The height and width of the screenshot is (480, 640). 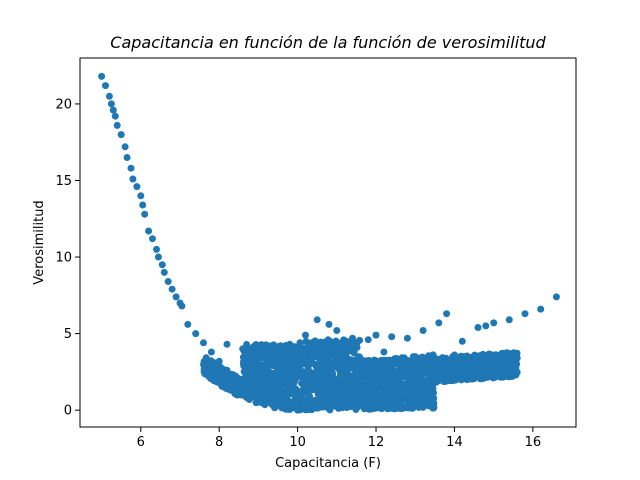 I want to click on x-axis-ticks: 6 8 10 12 14 16, so click(x=339, y=438).